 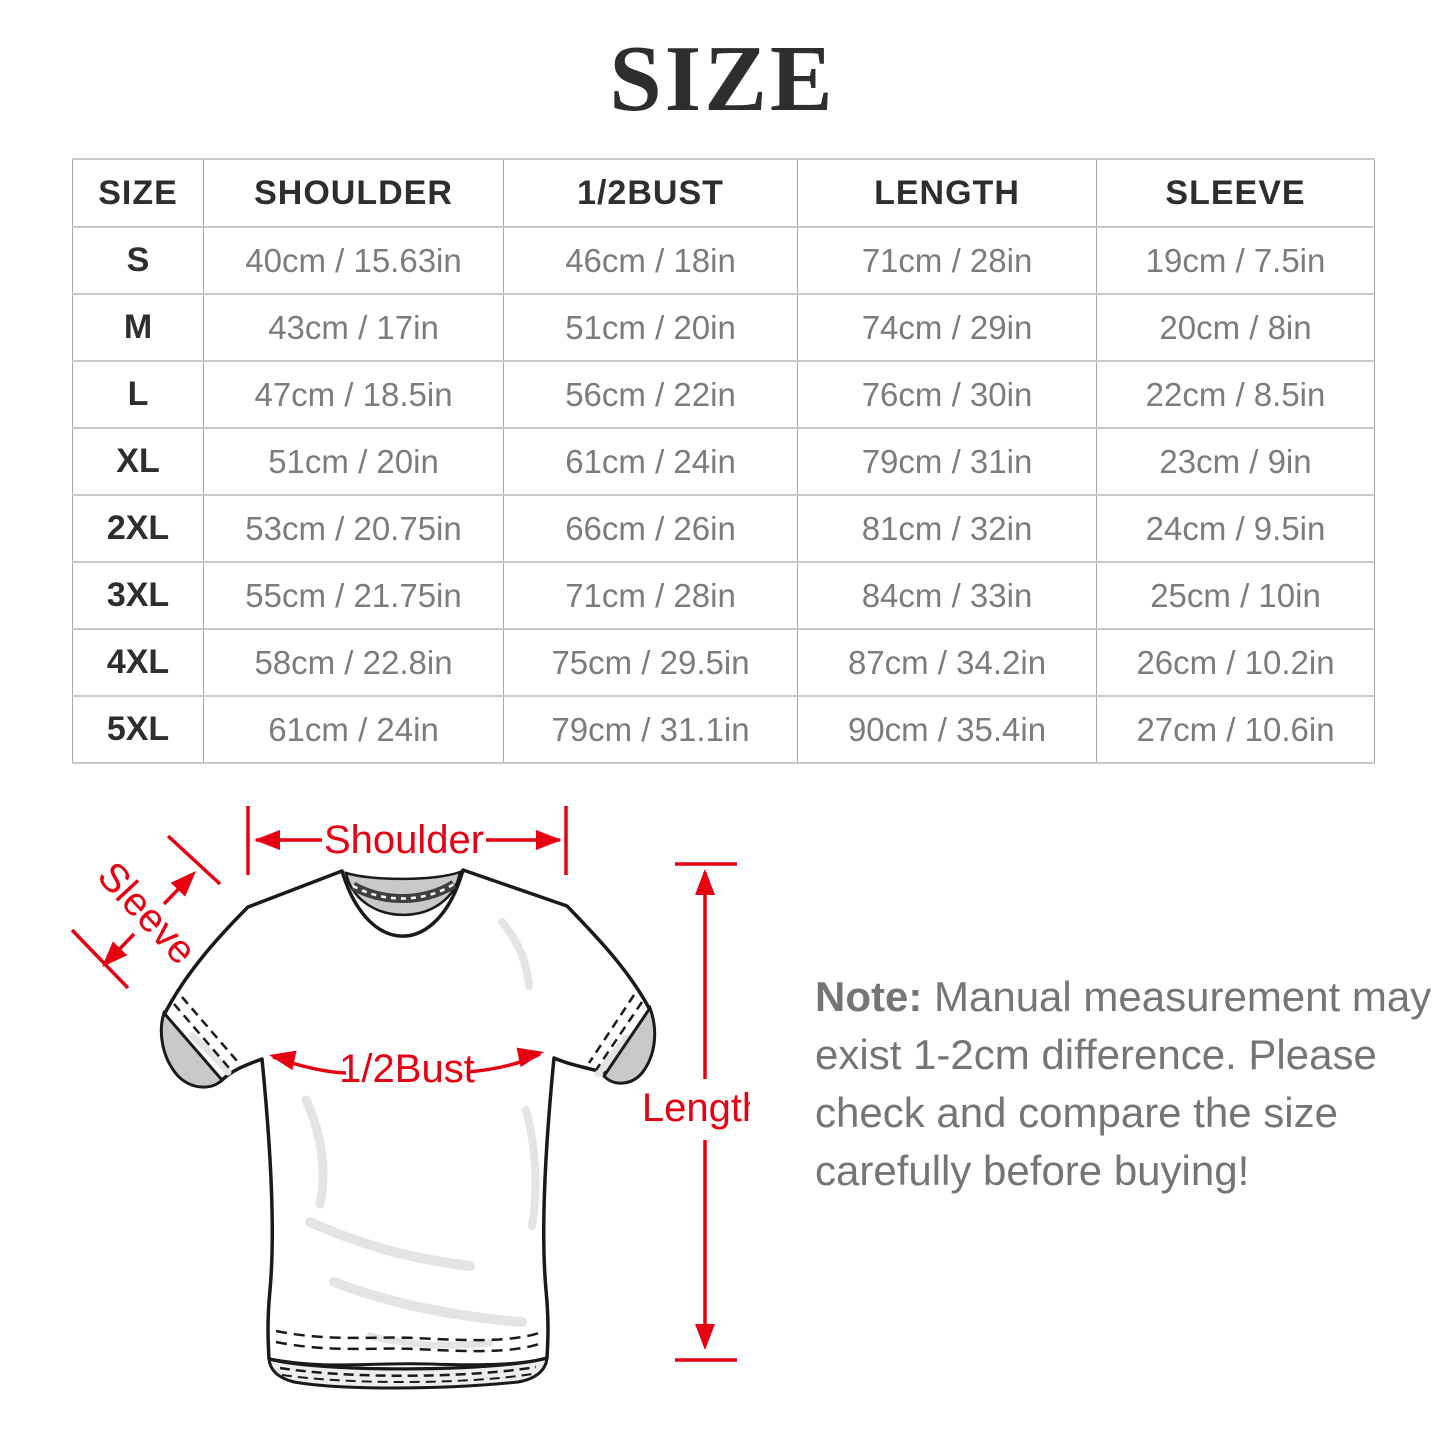 What do you see at coordinates (198, 1042) in the screenshot?
I see `left-cuff` at bounding box center [198, 1042].